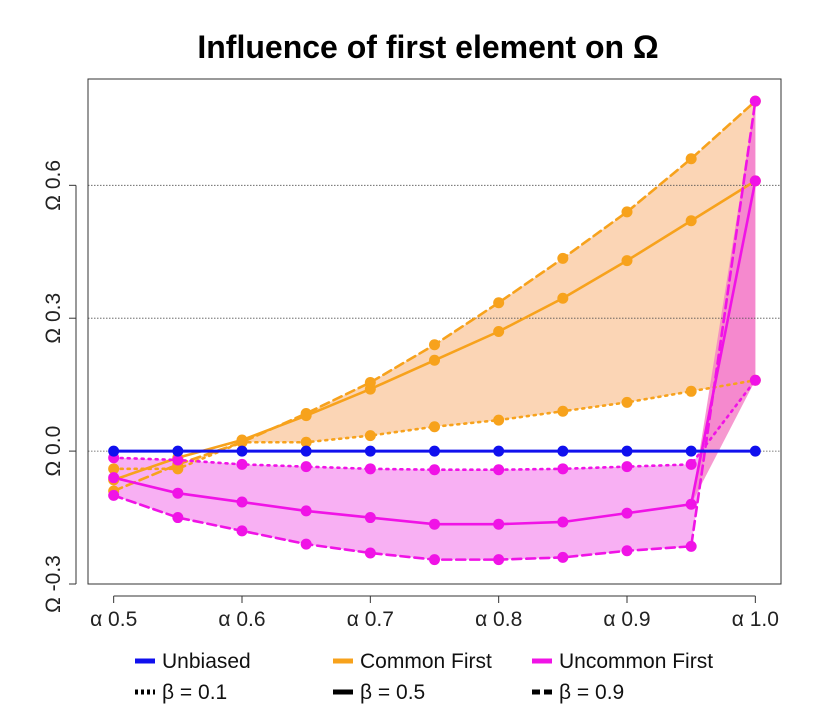 The height and width of the screenshot is (714, 817). What do you see at coordinates (370, 619) in the screenshot?
I see `x-tick-label: α 0.7` at bounding box center [370, 619].